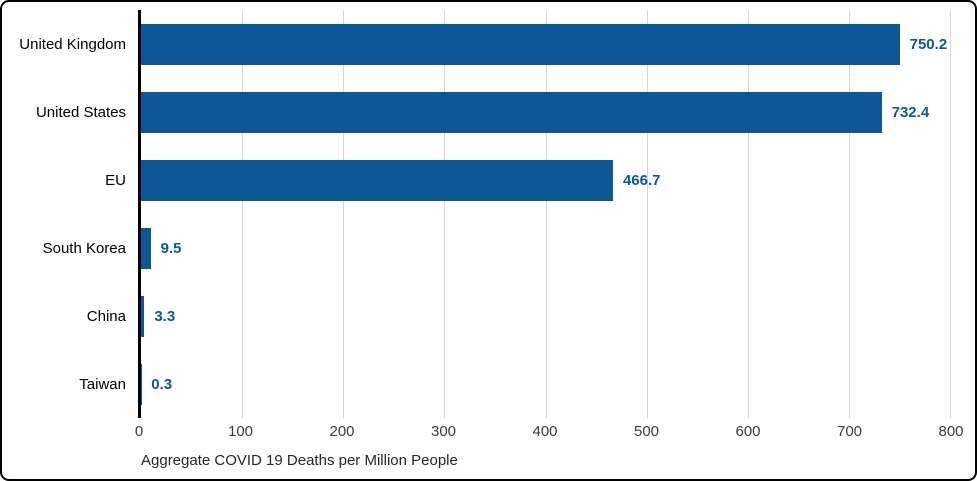 The height and width of the screenshot is (481, 977). I want to click on value-label: 466.7, so click(641, 180).